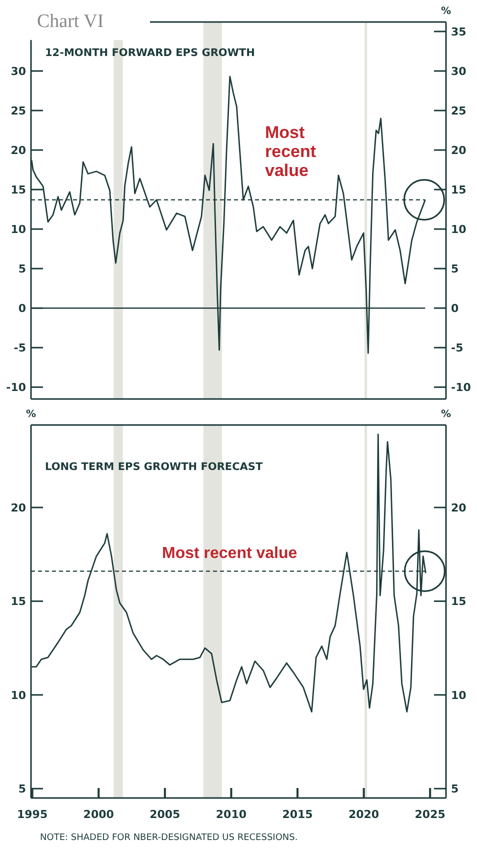  What do you see at coordinates (231, 814) in the screenshot?
I see `x-tick-label: 2010` at bounding box center [231, 814].